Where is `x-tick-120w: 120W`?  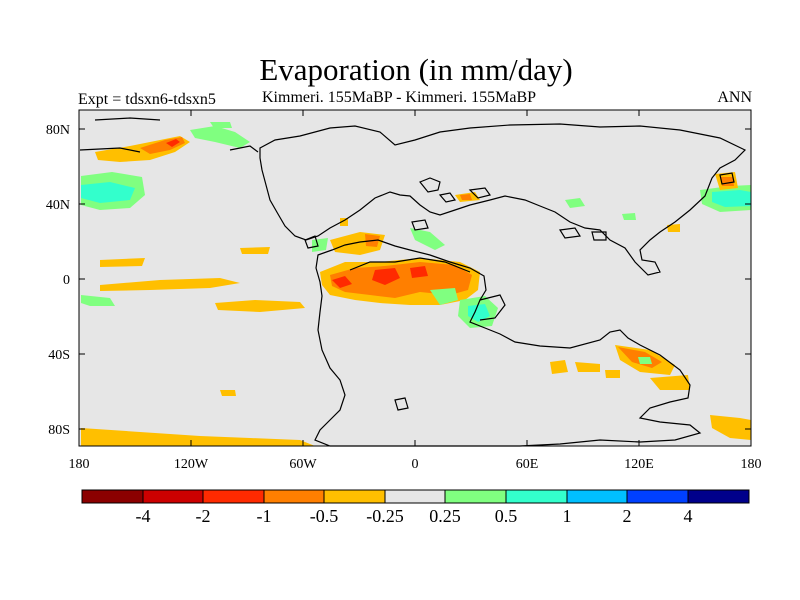
x-tick-120w: 120W is located at coordinates (191, 464).